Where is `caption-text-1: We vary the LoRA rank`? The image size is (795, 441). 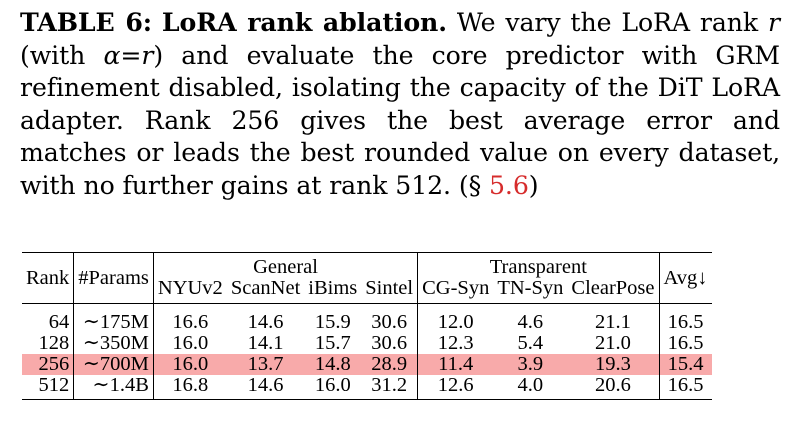 caption-text-1: We vary the LoRA rank is located at coordinates (607, 22).